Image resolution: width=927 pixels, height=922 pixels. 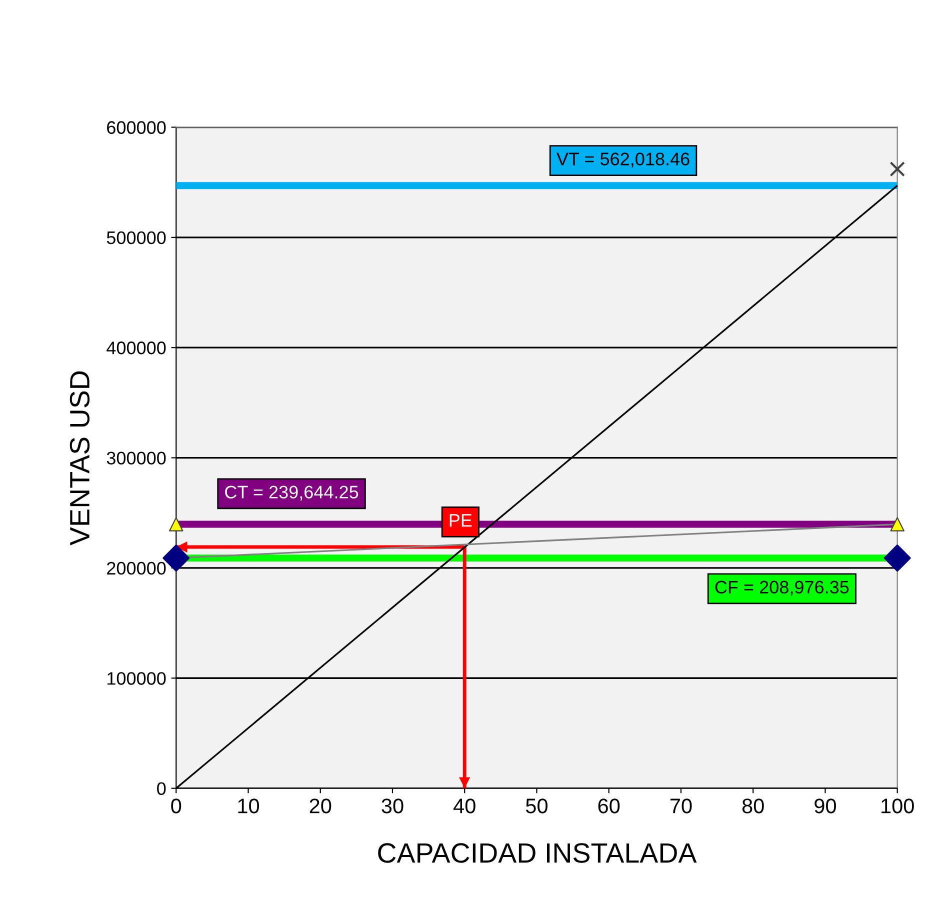 I want to click on y-tick-label: 500000, so click(x=136, y=237).